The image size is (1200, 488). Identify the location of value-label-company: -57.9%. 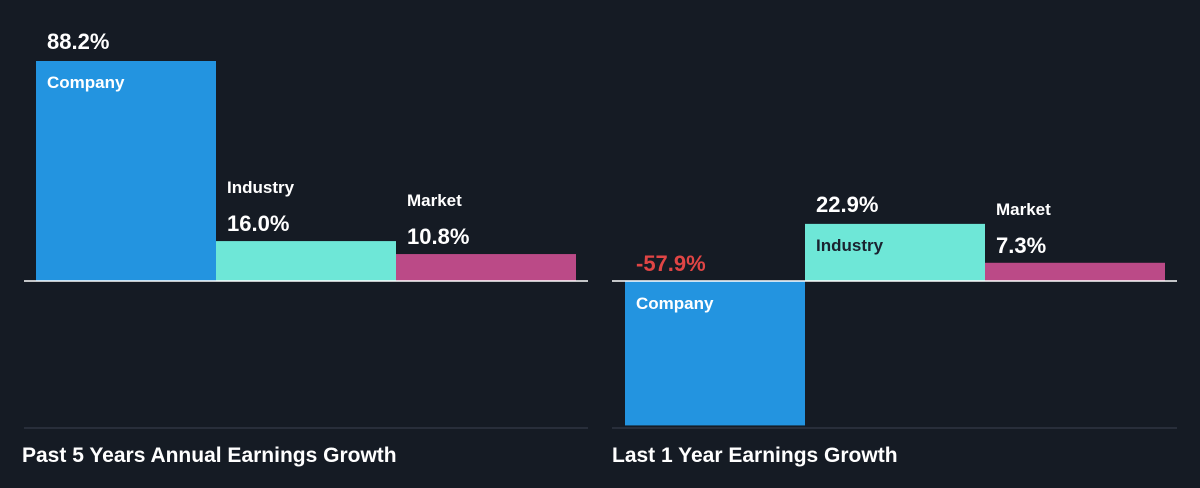
(671, 263).